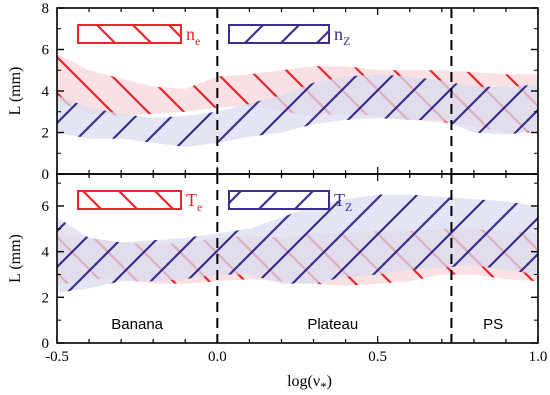  I want to click on legend-label: nZ, so click(342, 36).